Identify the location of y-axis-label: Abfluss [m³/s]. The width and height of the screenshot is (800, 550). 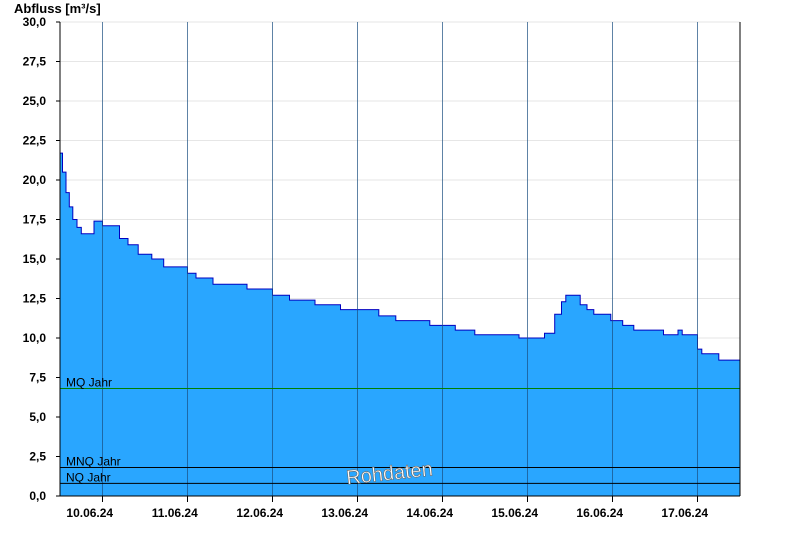
(57, 8).